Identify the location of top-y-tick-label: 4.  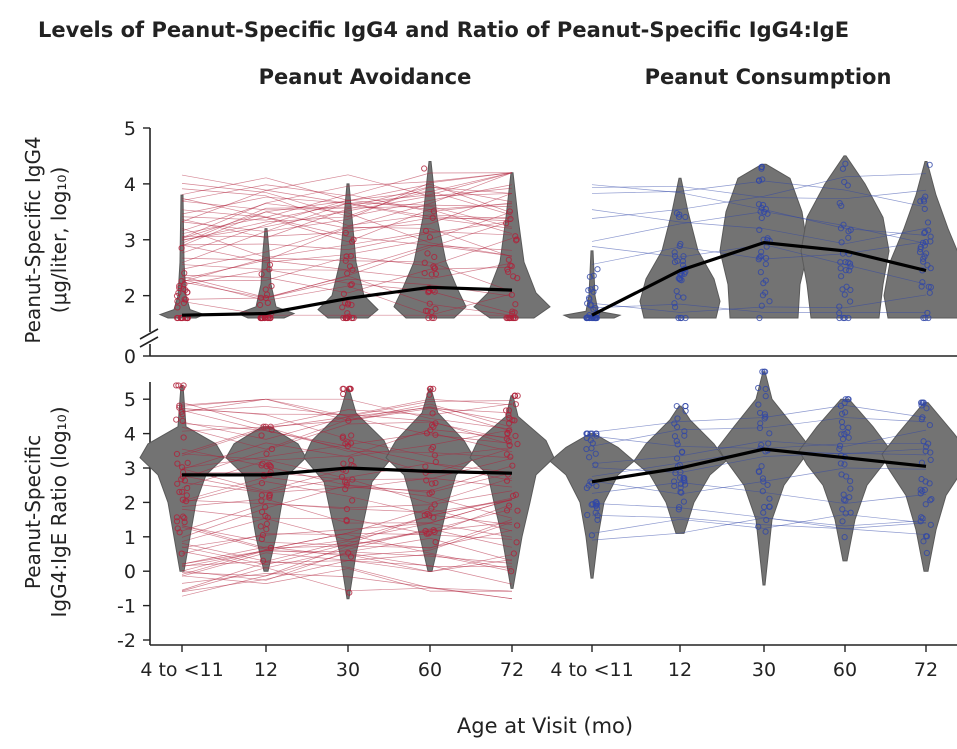
(130, 185).